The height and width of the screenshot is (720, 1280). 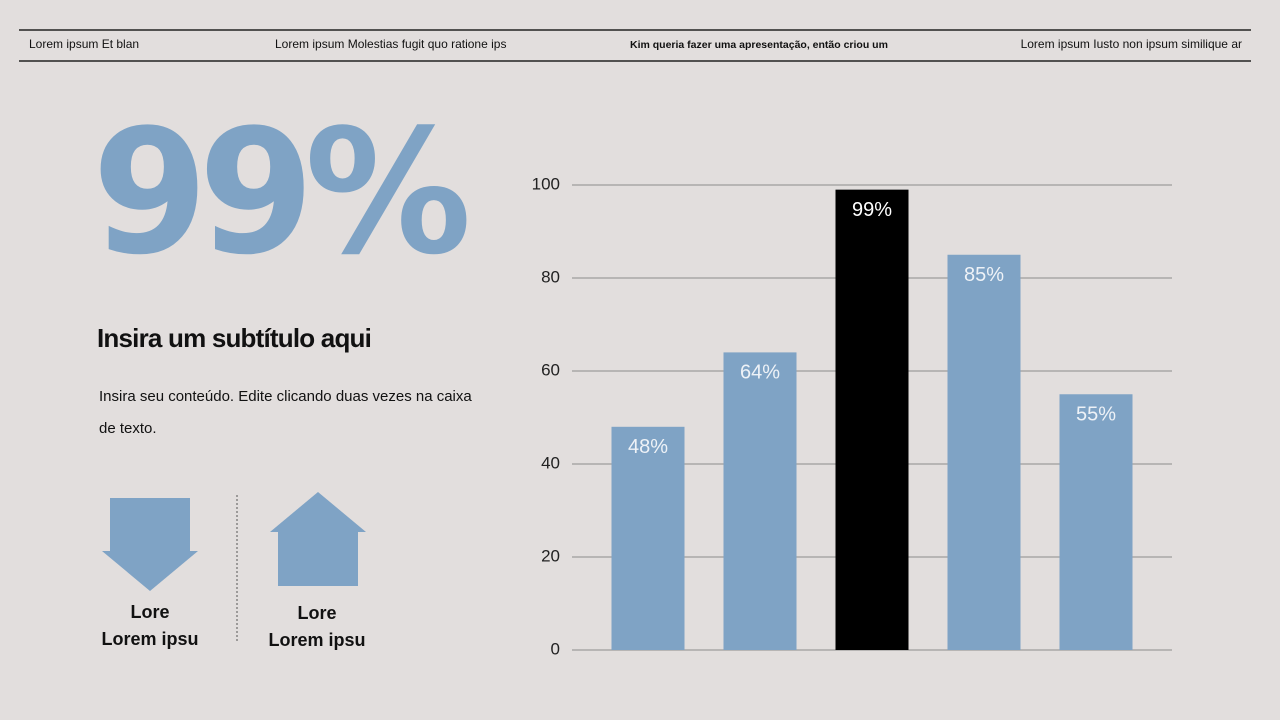 What do you see at coordinates (84, 44) in the screenshot?
I see `header-item: Lorem ipsum Et blan` at bounding box center [84, 44].